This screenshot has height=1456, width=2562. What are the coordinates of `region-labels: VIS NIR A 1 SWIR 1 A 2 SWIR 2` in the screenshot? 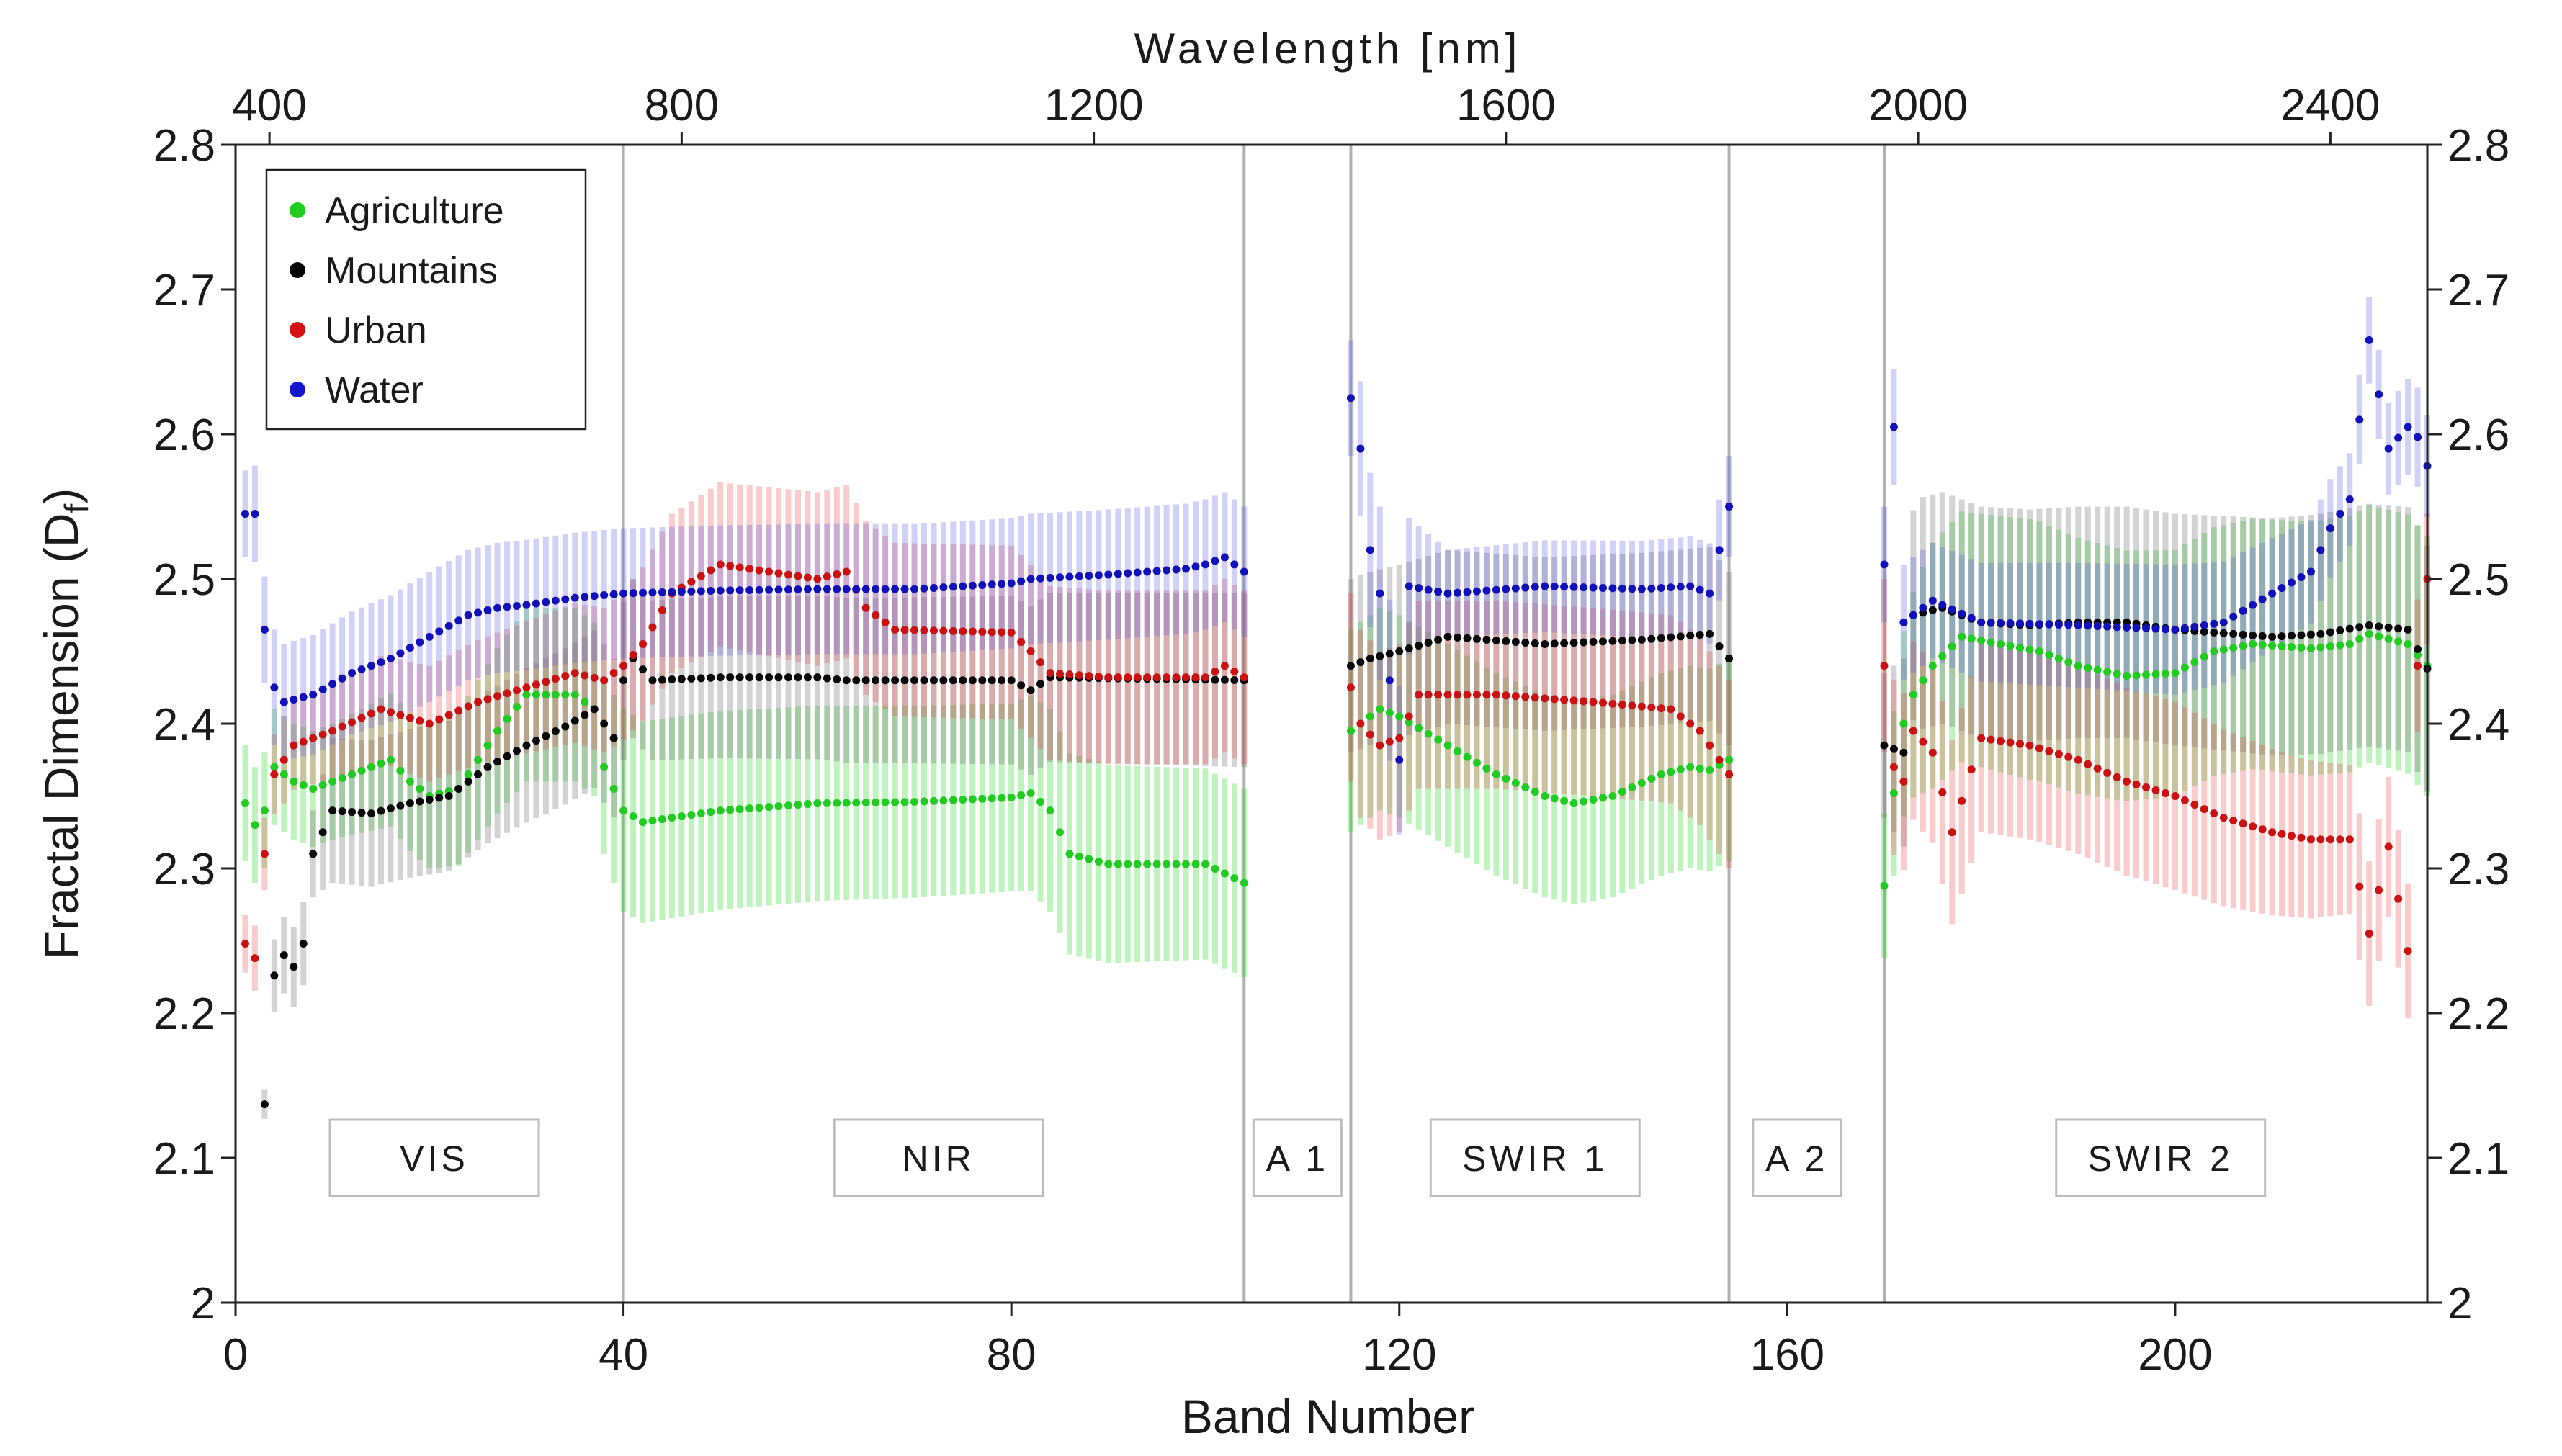 It's located at (1298, 1157).